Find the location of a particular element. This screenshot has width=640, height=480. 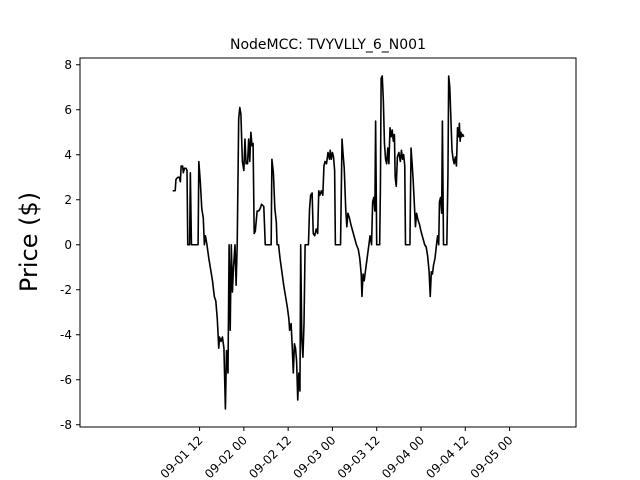

y-axis-ticks: -8 -6 -4 -2 0 2 4 6 8 is located at coordinates (70, 245).